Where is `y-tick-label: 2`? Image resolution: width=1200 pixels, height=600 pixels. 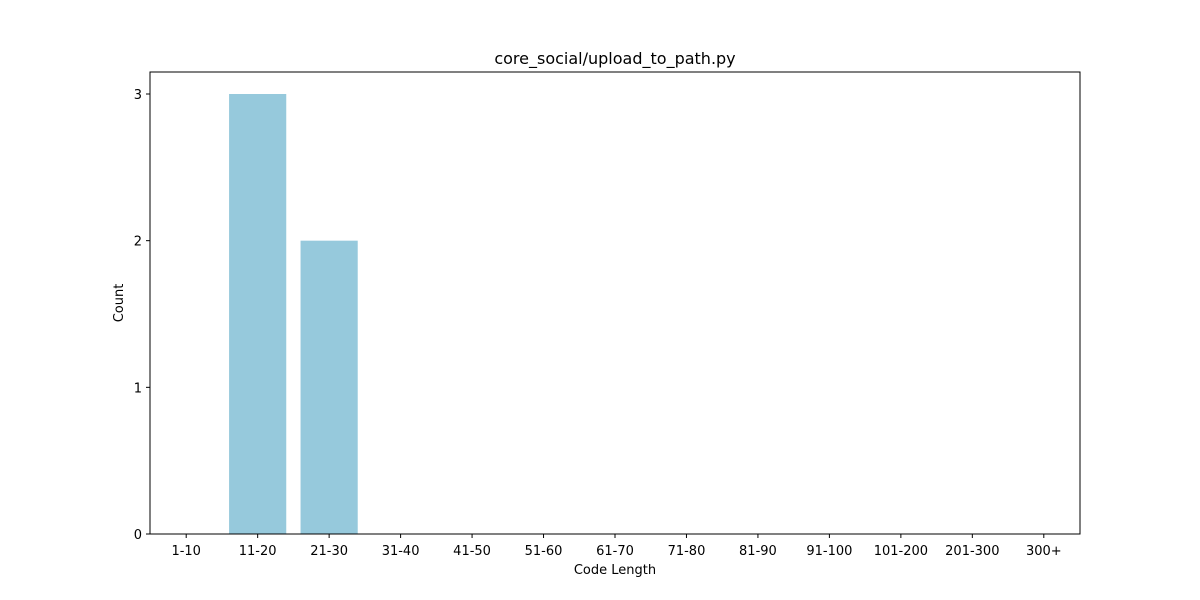 y-tick-label: 2 is located at coordinates (138, 242).